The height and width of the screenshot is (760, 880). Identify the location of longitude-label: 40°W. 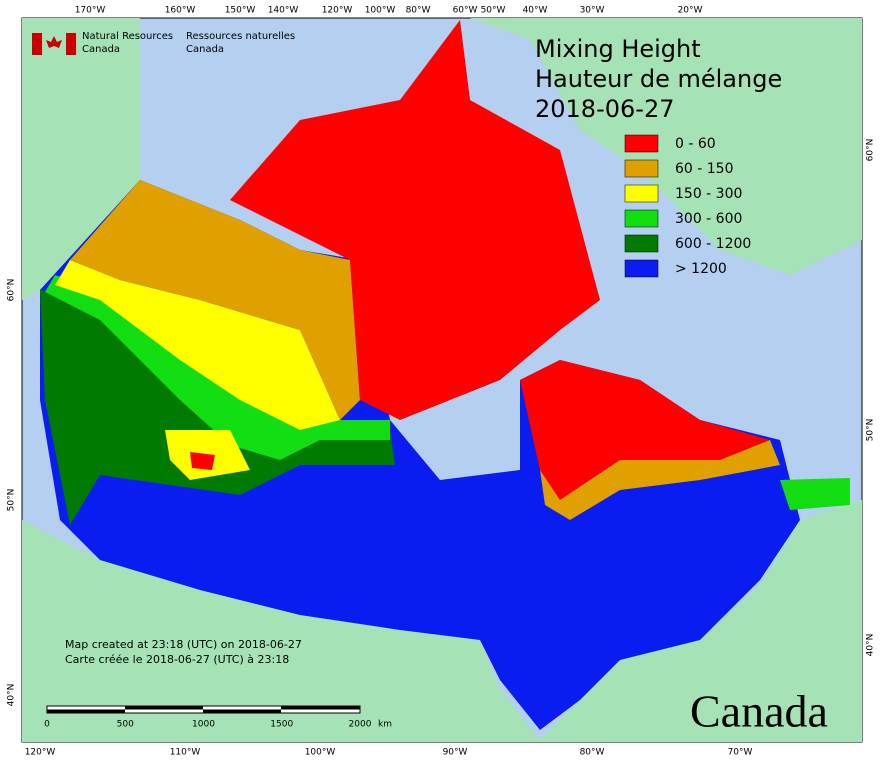
(535, 11).